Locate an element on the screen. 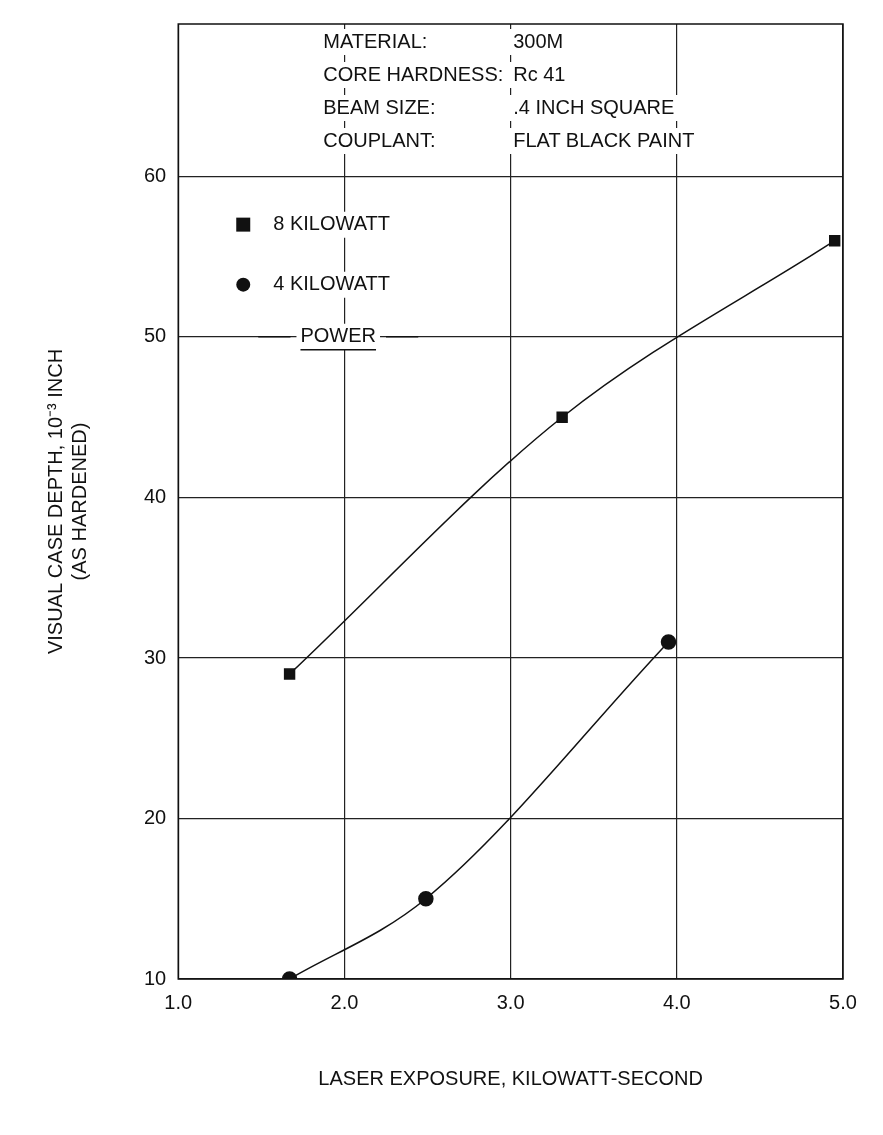 The image size is (883, 1135). x-tick-label: 3.0 is located at coordinates (510, 1001).